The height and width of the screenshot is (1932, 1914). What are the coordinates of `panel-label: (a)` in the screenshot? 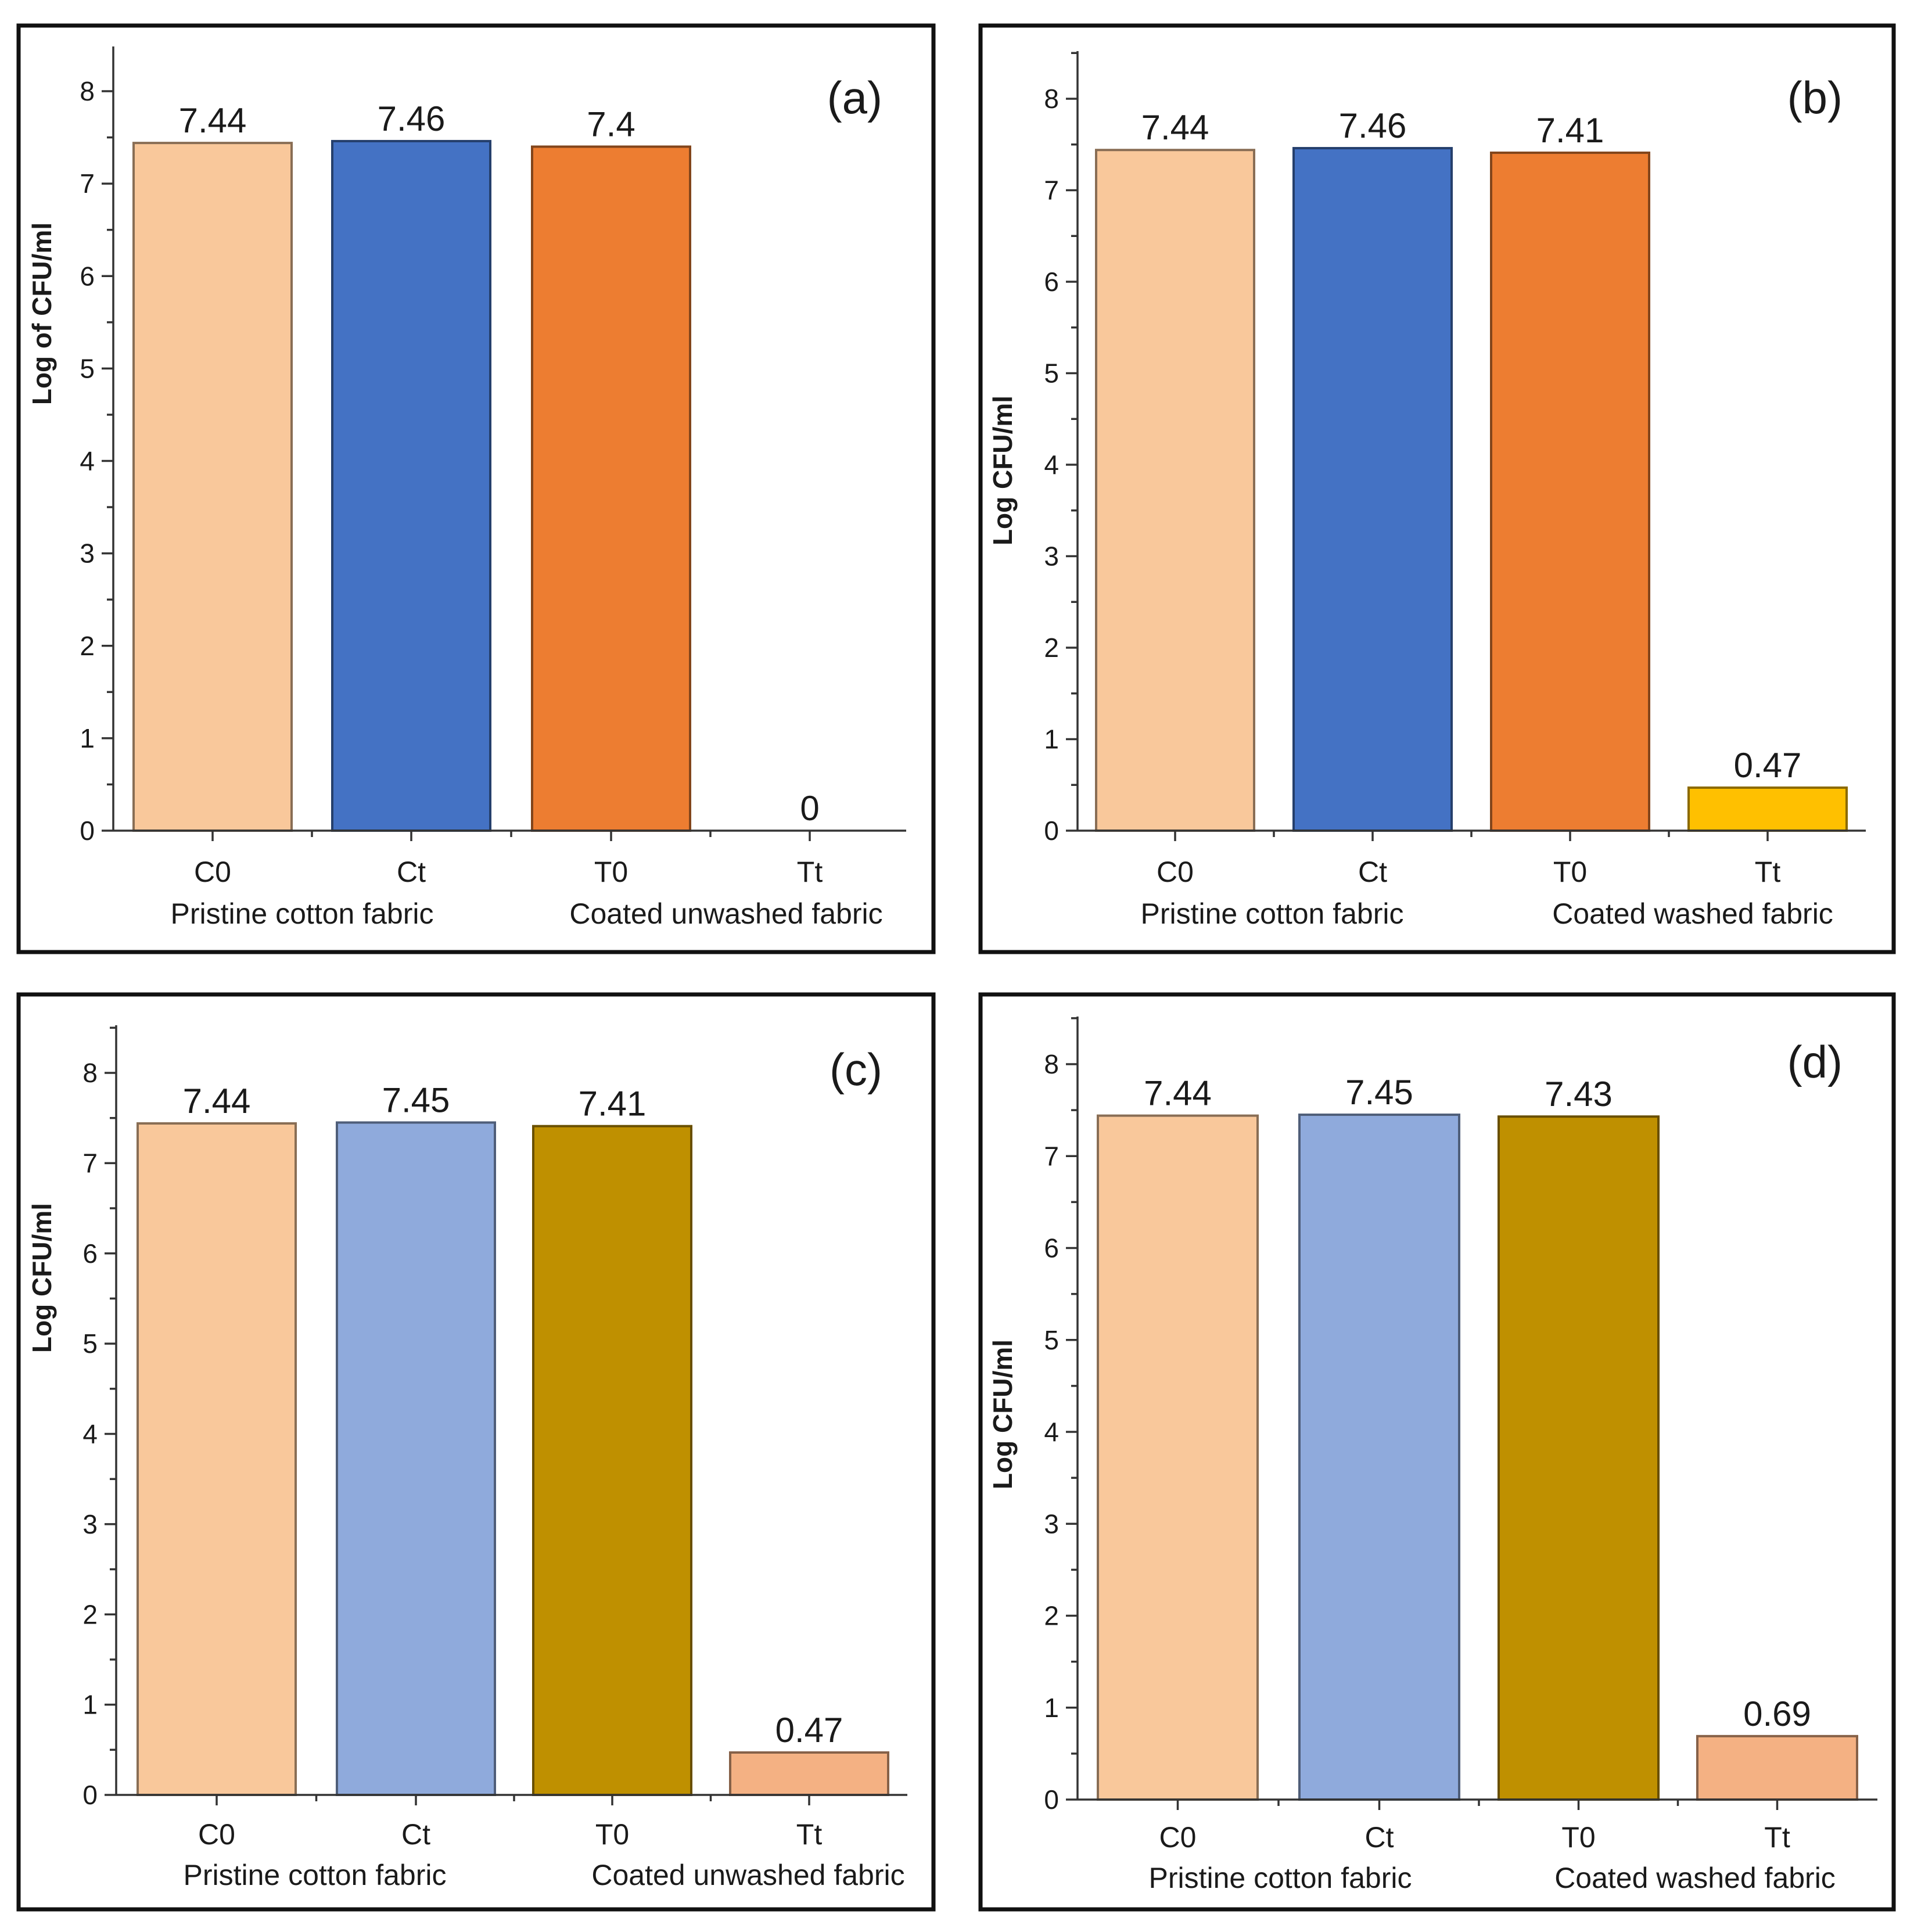 It's located at (854, 97).